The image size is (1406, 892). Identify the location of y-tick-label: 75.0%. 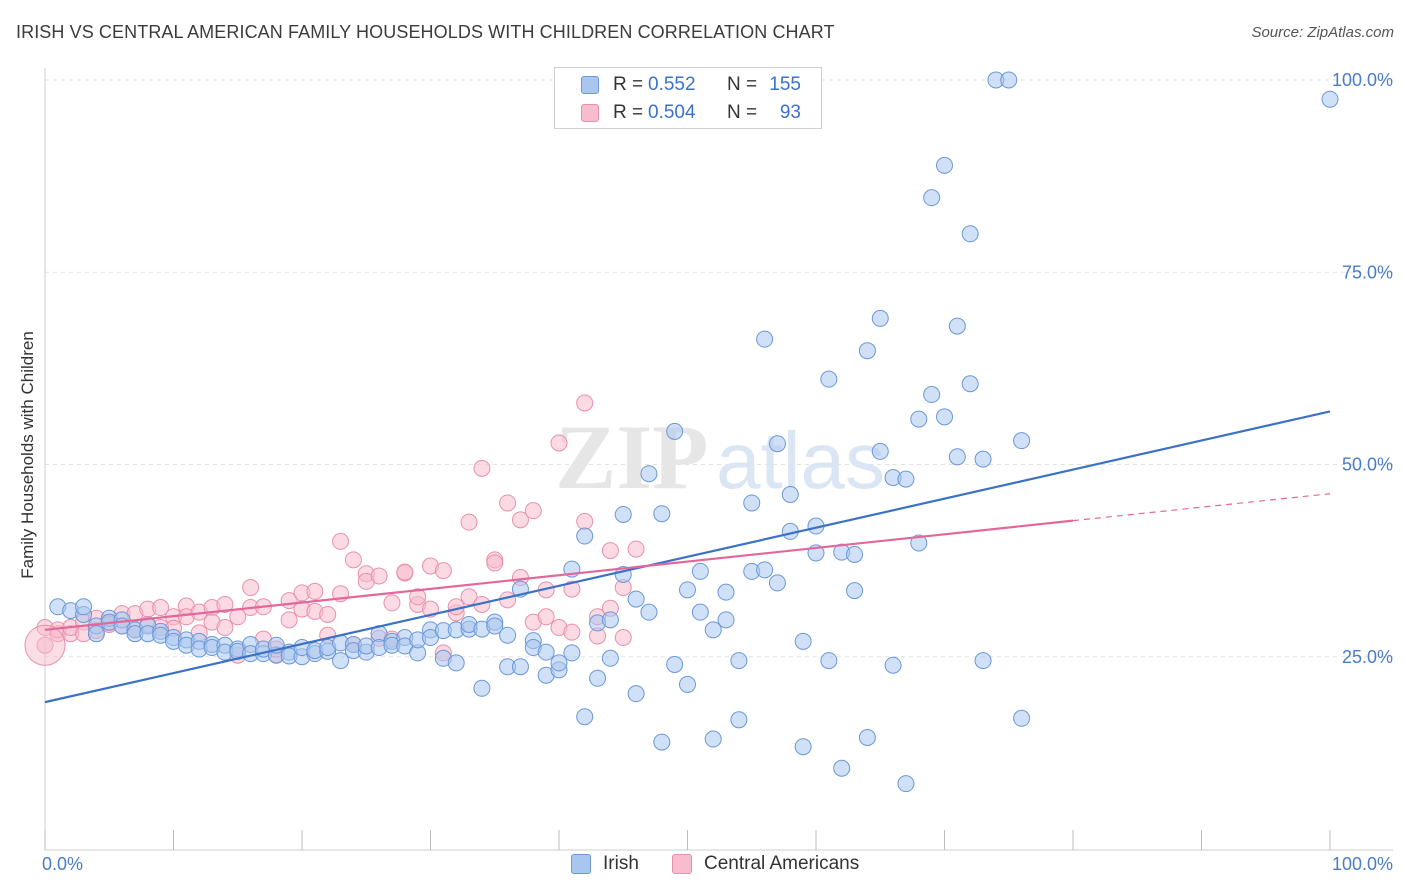
(1367, 272).